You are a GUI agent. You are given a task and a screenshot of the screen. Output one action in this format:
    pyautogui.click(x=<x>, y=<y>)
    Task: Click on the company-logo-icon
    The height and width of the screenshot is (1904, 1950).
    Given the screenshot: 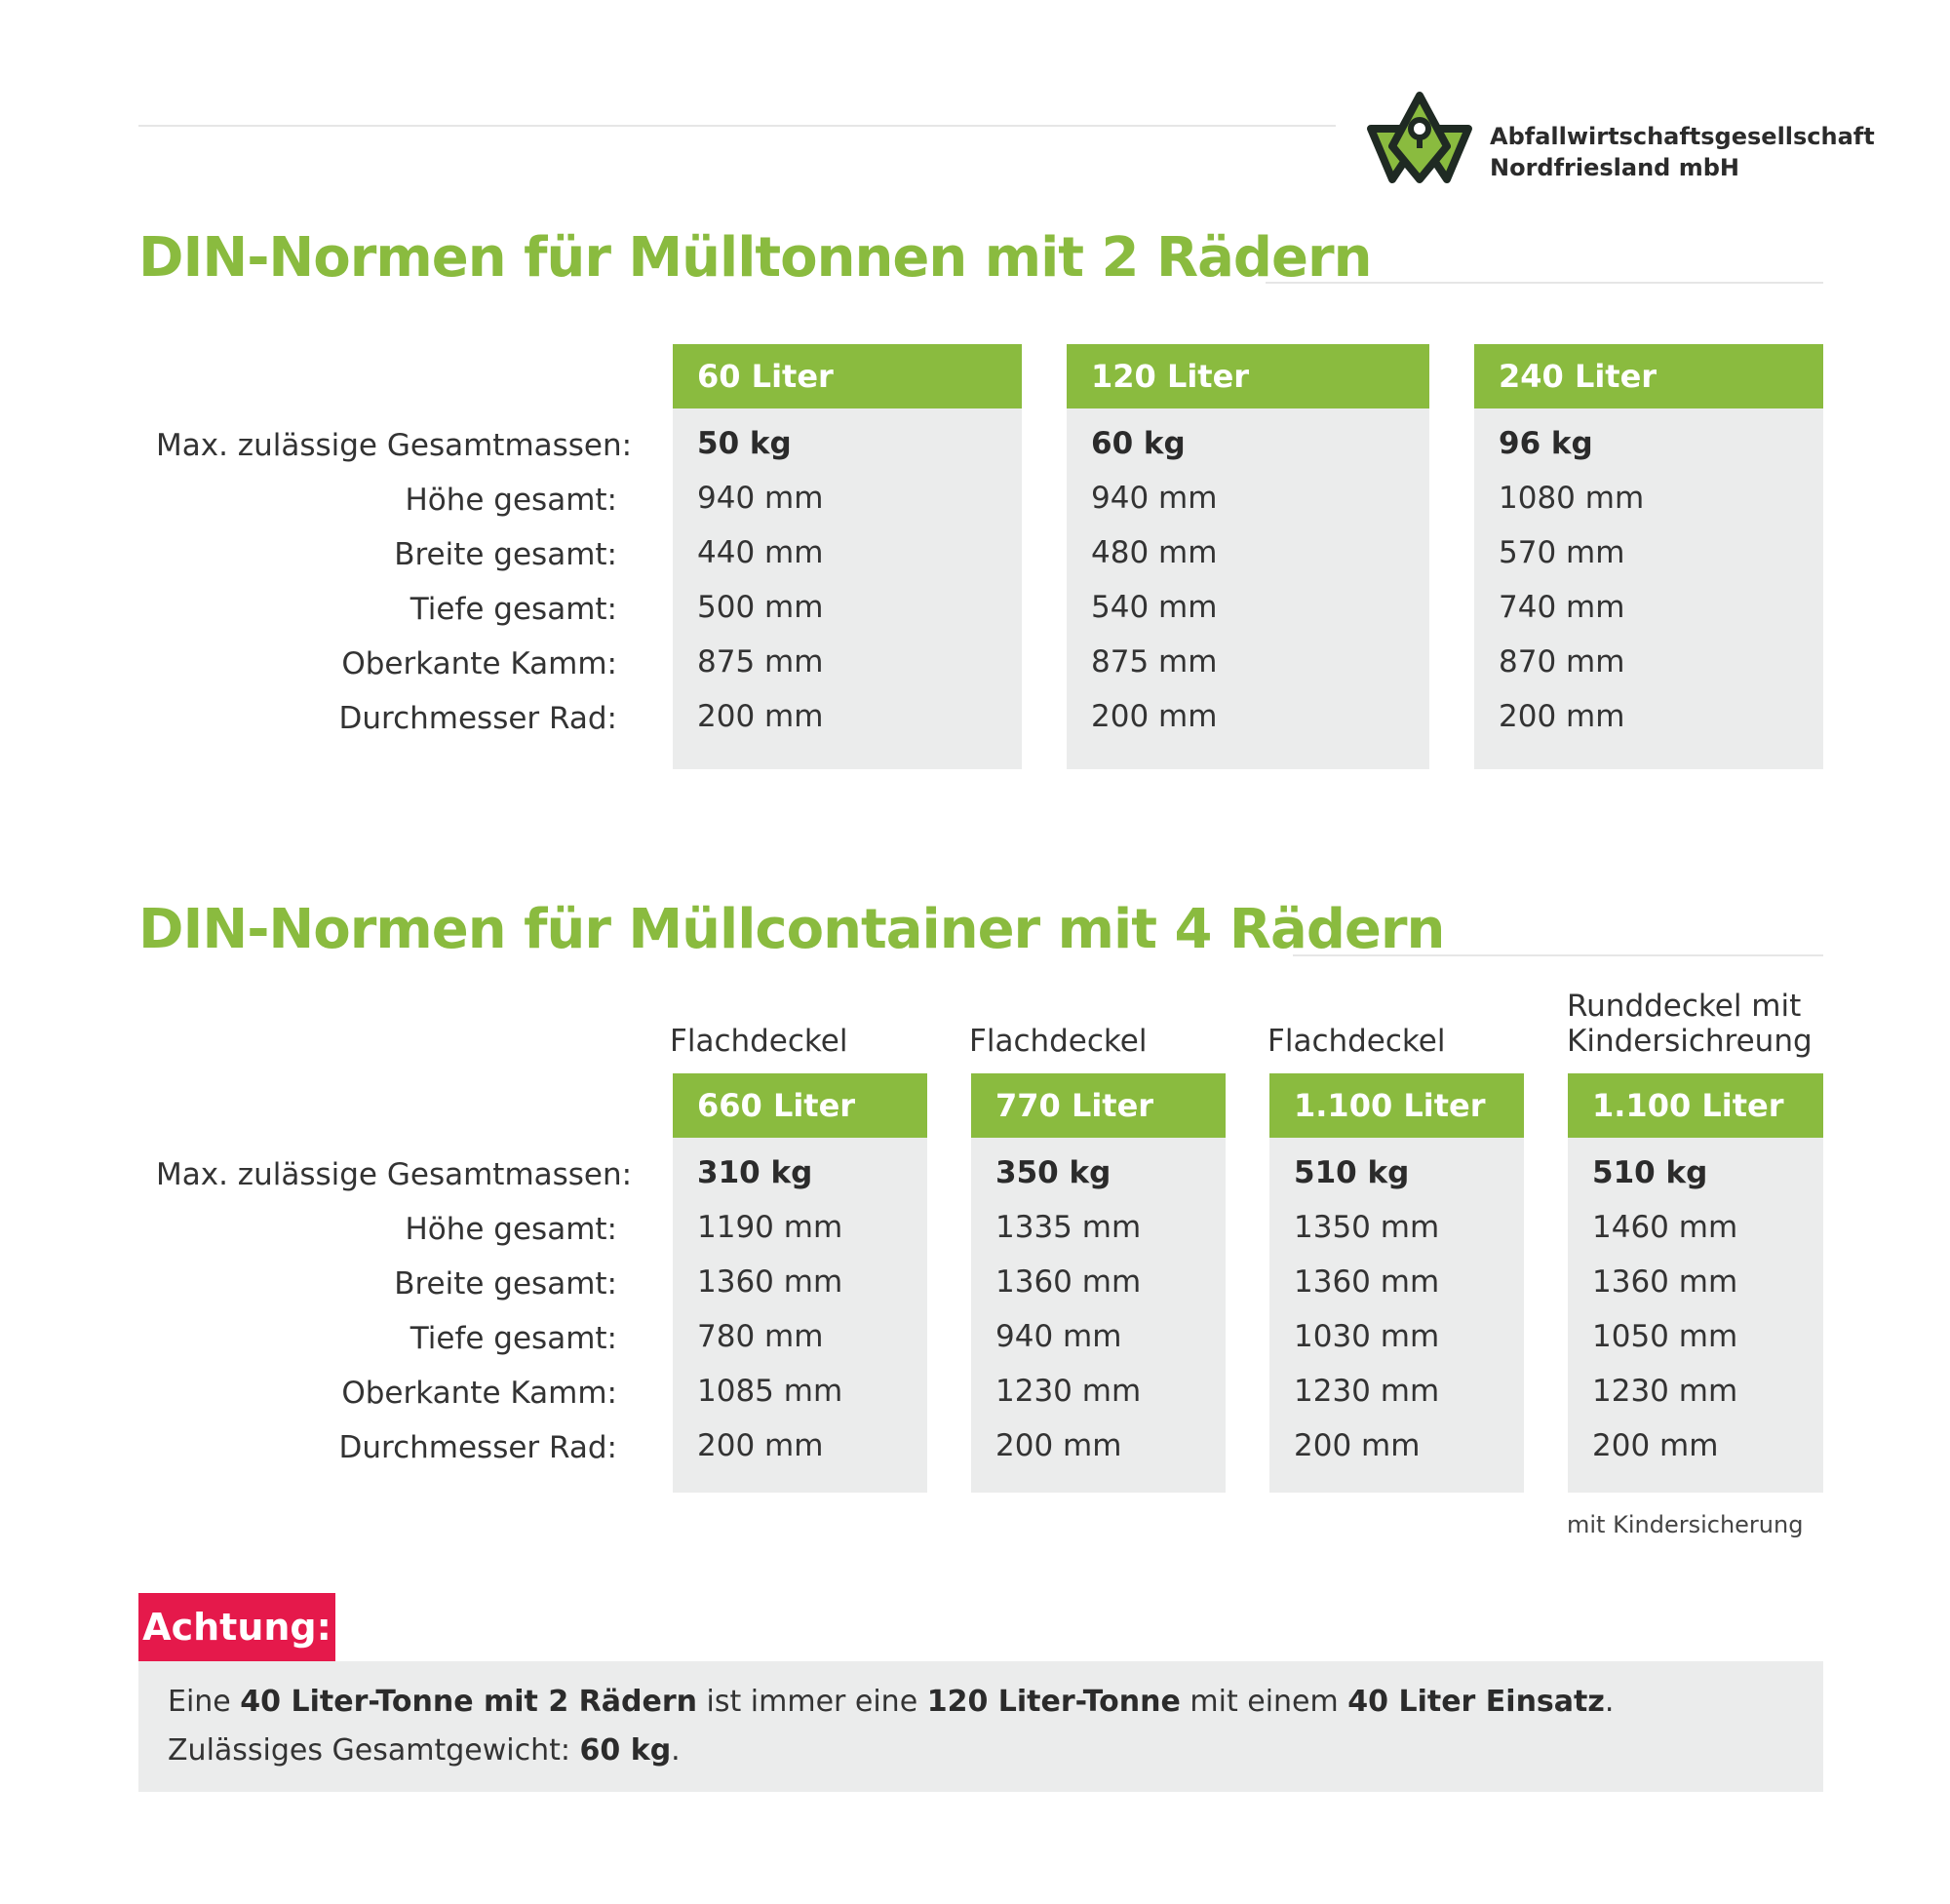 What is the action you would take?
    pyautogui.click(x=1419, y=137)
    